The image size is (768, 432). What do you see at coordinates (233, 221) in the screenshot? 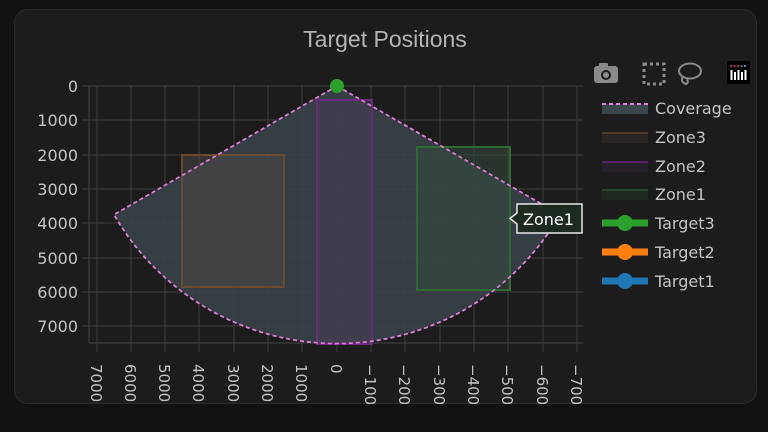
I see `zone3-rect` at bounding box center [233, 221].